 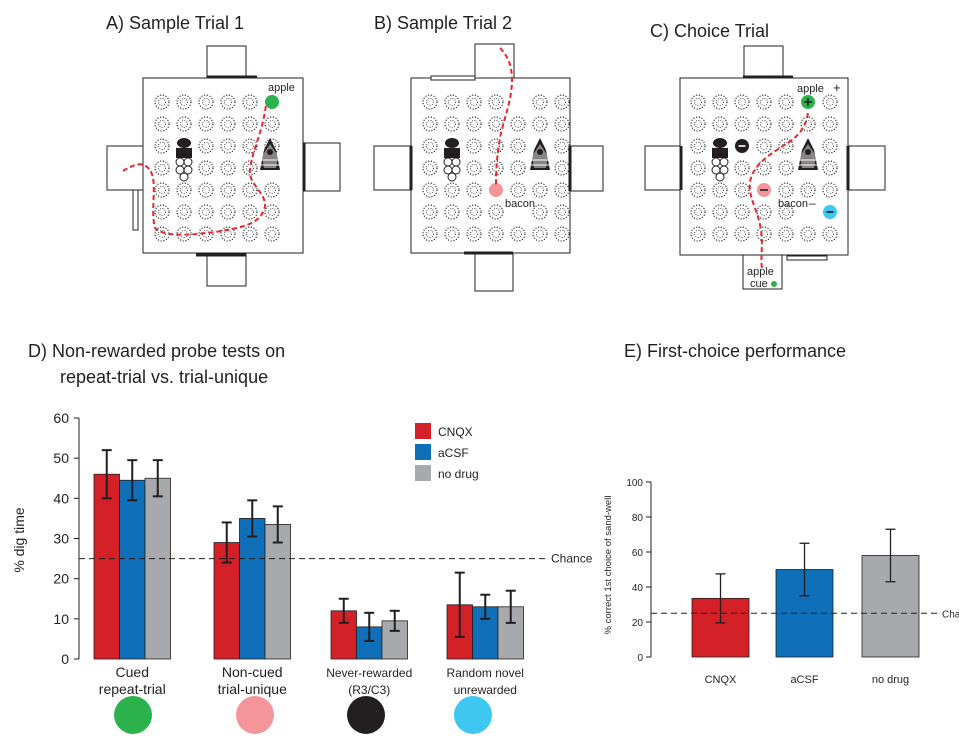 What do you see at coordinates (175, 23) in the screenshot?
I see `panel-a-title: A) Sample Trial 1` at bounding box center [175, 23].